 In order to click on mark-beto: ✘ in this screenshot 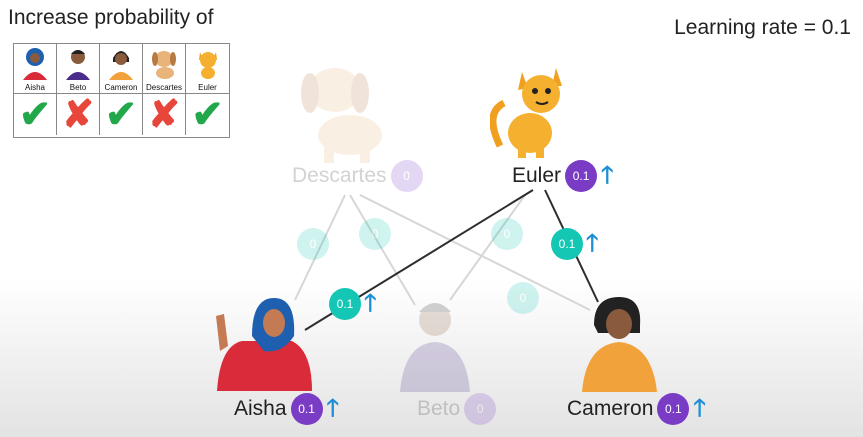, I will do `click(78, 114)`.